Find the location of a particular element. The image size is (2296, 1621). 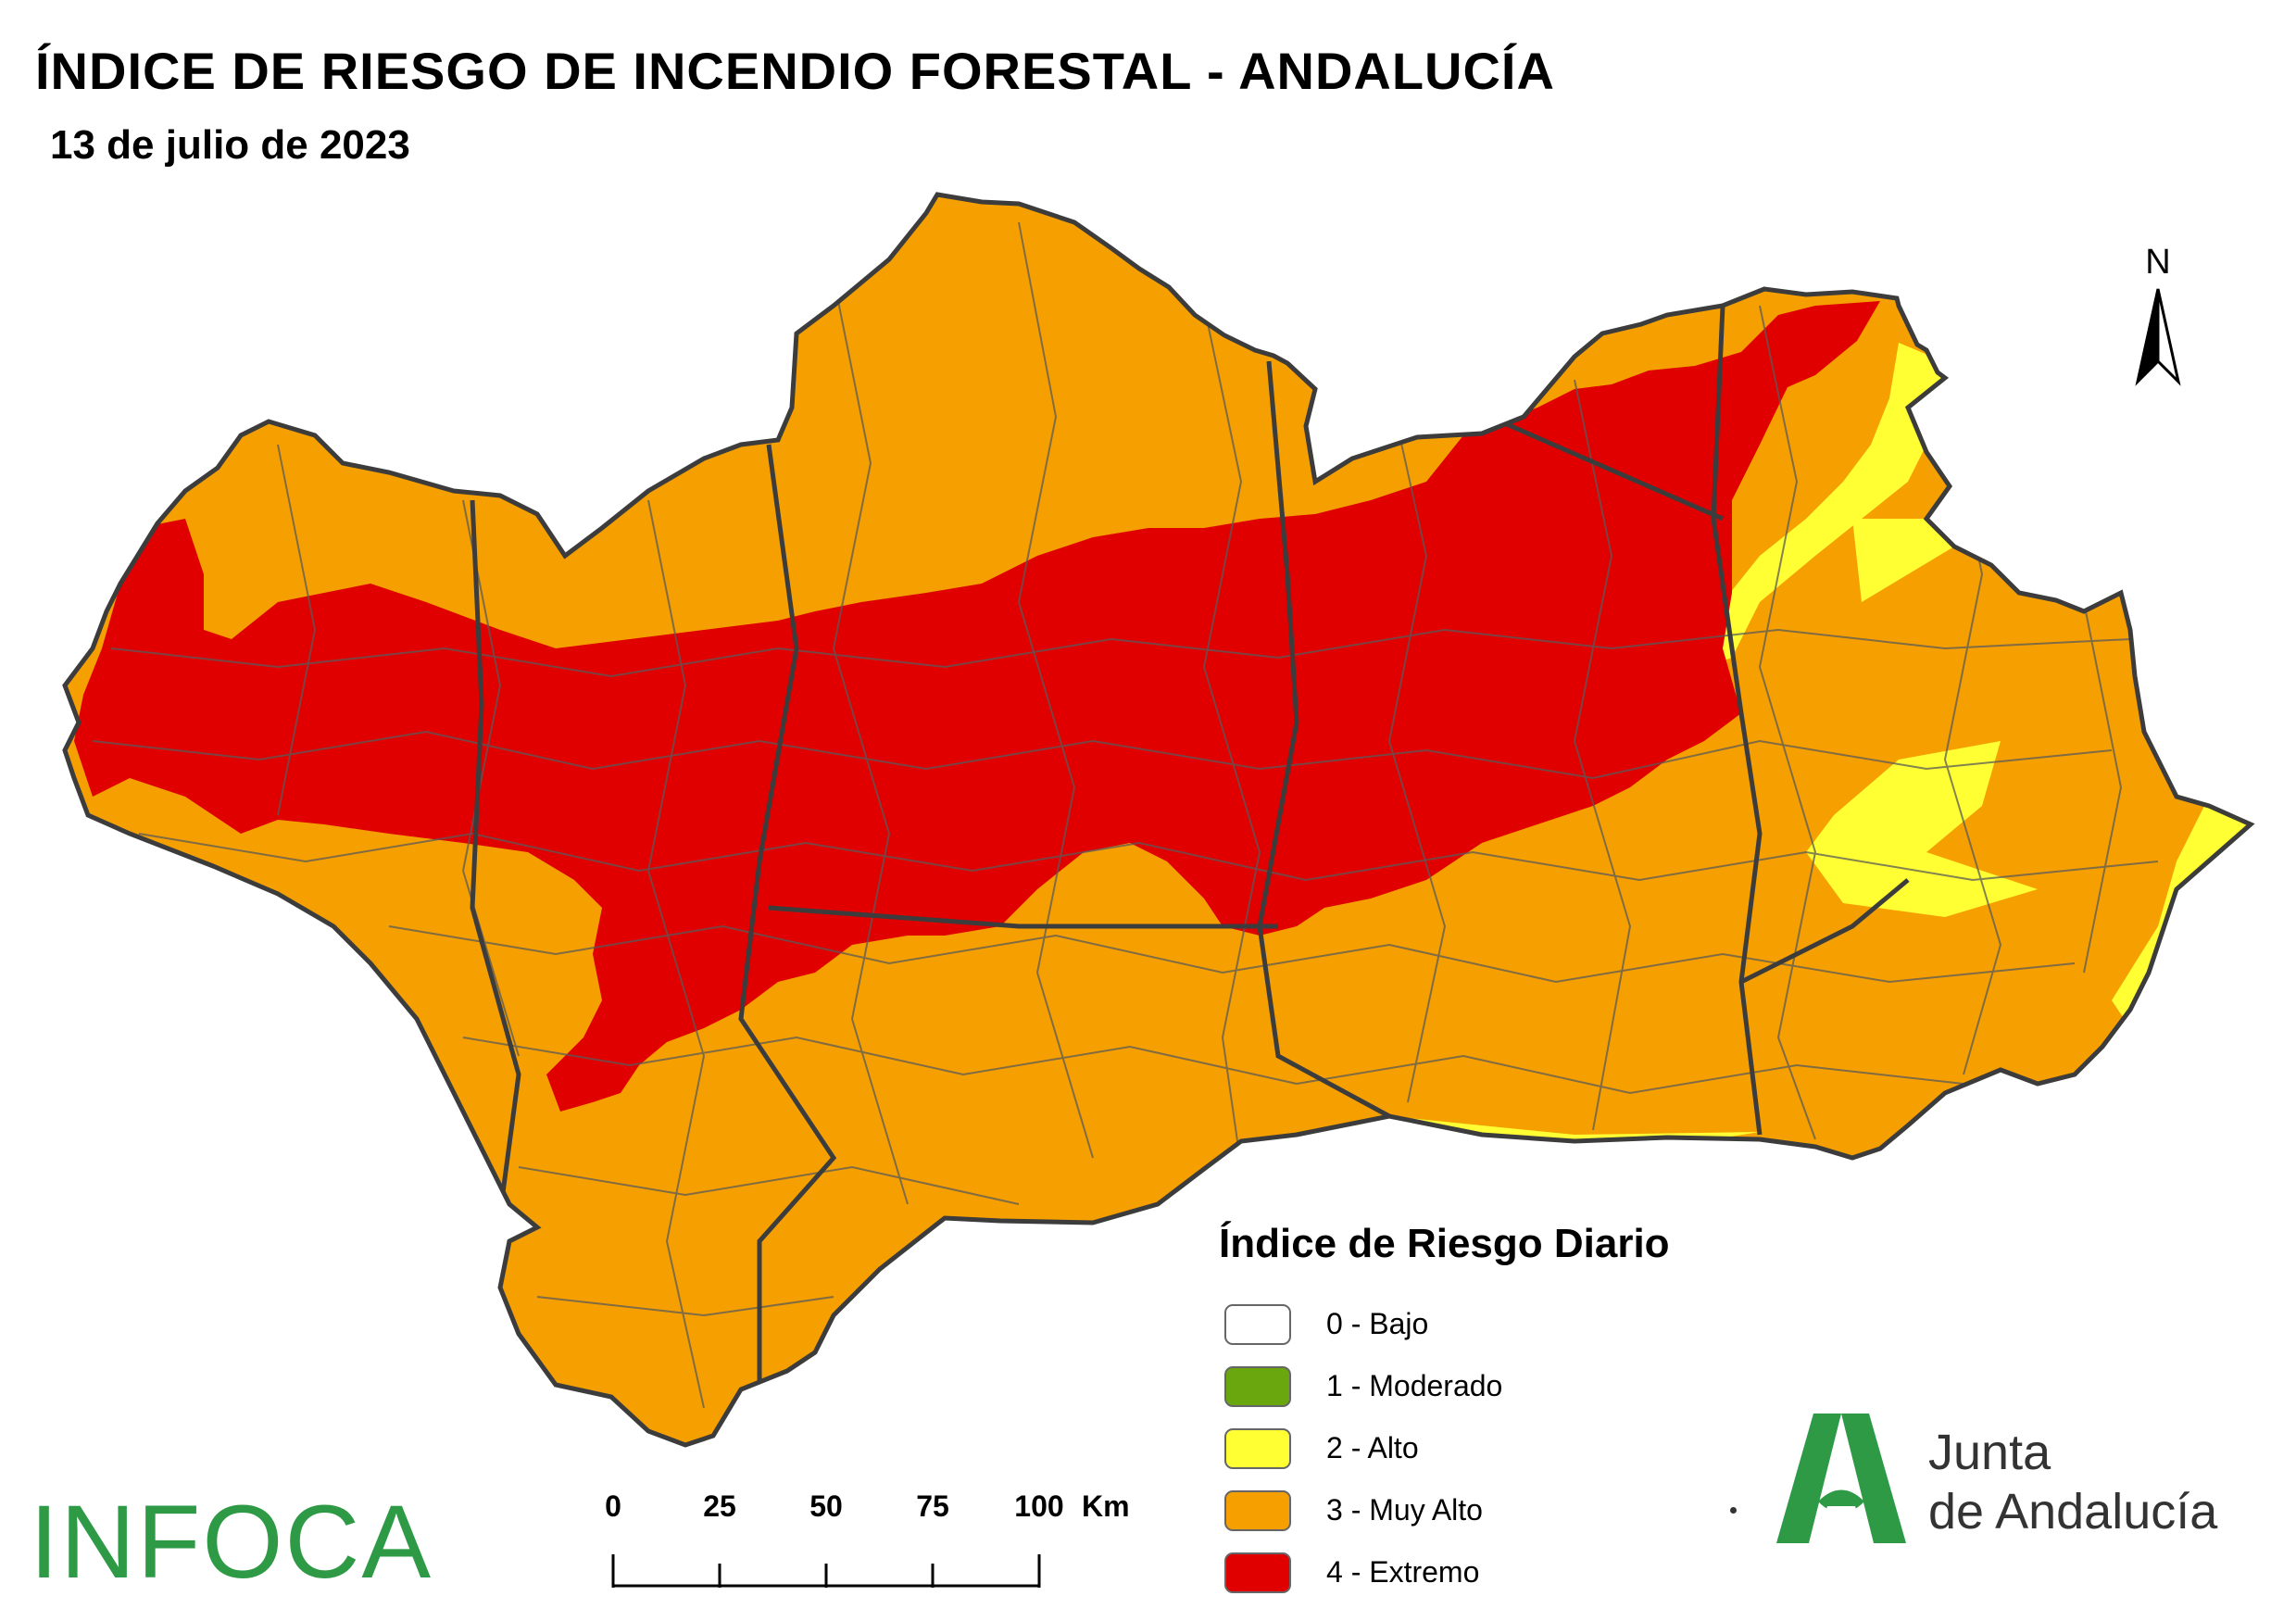

legend-item-moderado: 1 - Moderado is located at coordinates (1444, 1386).